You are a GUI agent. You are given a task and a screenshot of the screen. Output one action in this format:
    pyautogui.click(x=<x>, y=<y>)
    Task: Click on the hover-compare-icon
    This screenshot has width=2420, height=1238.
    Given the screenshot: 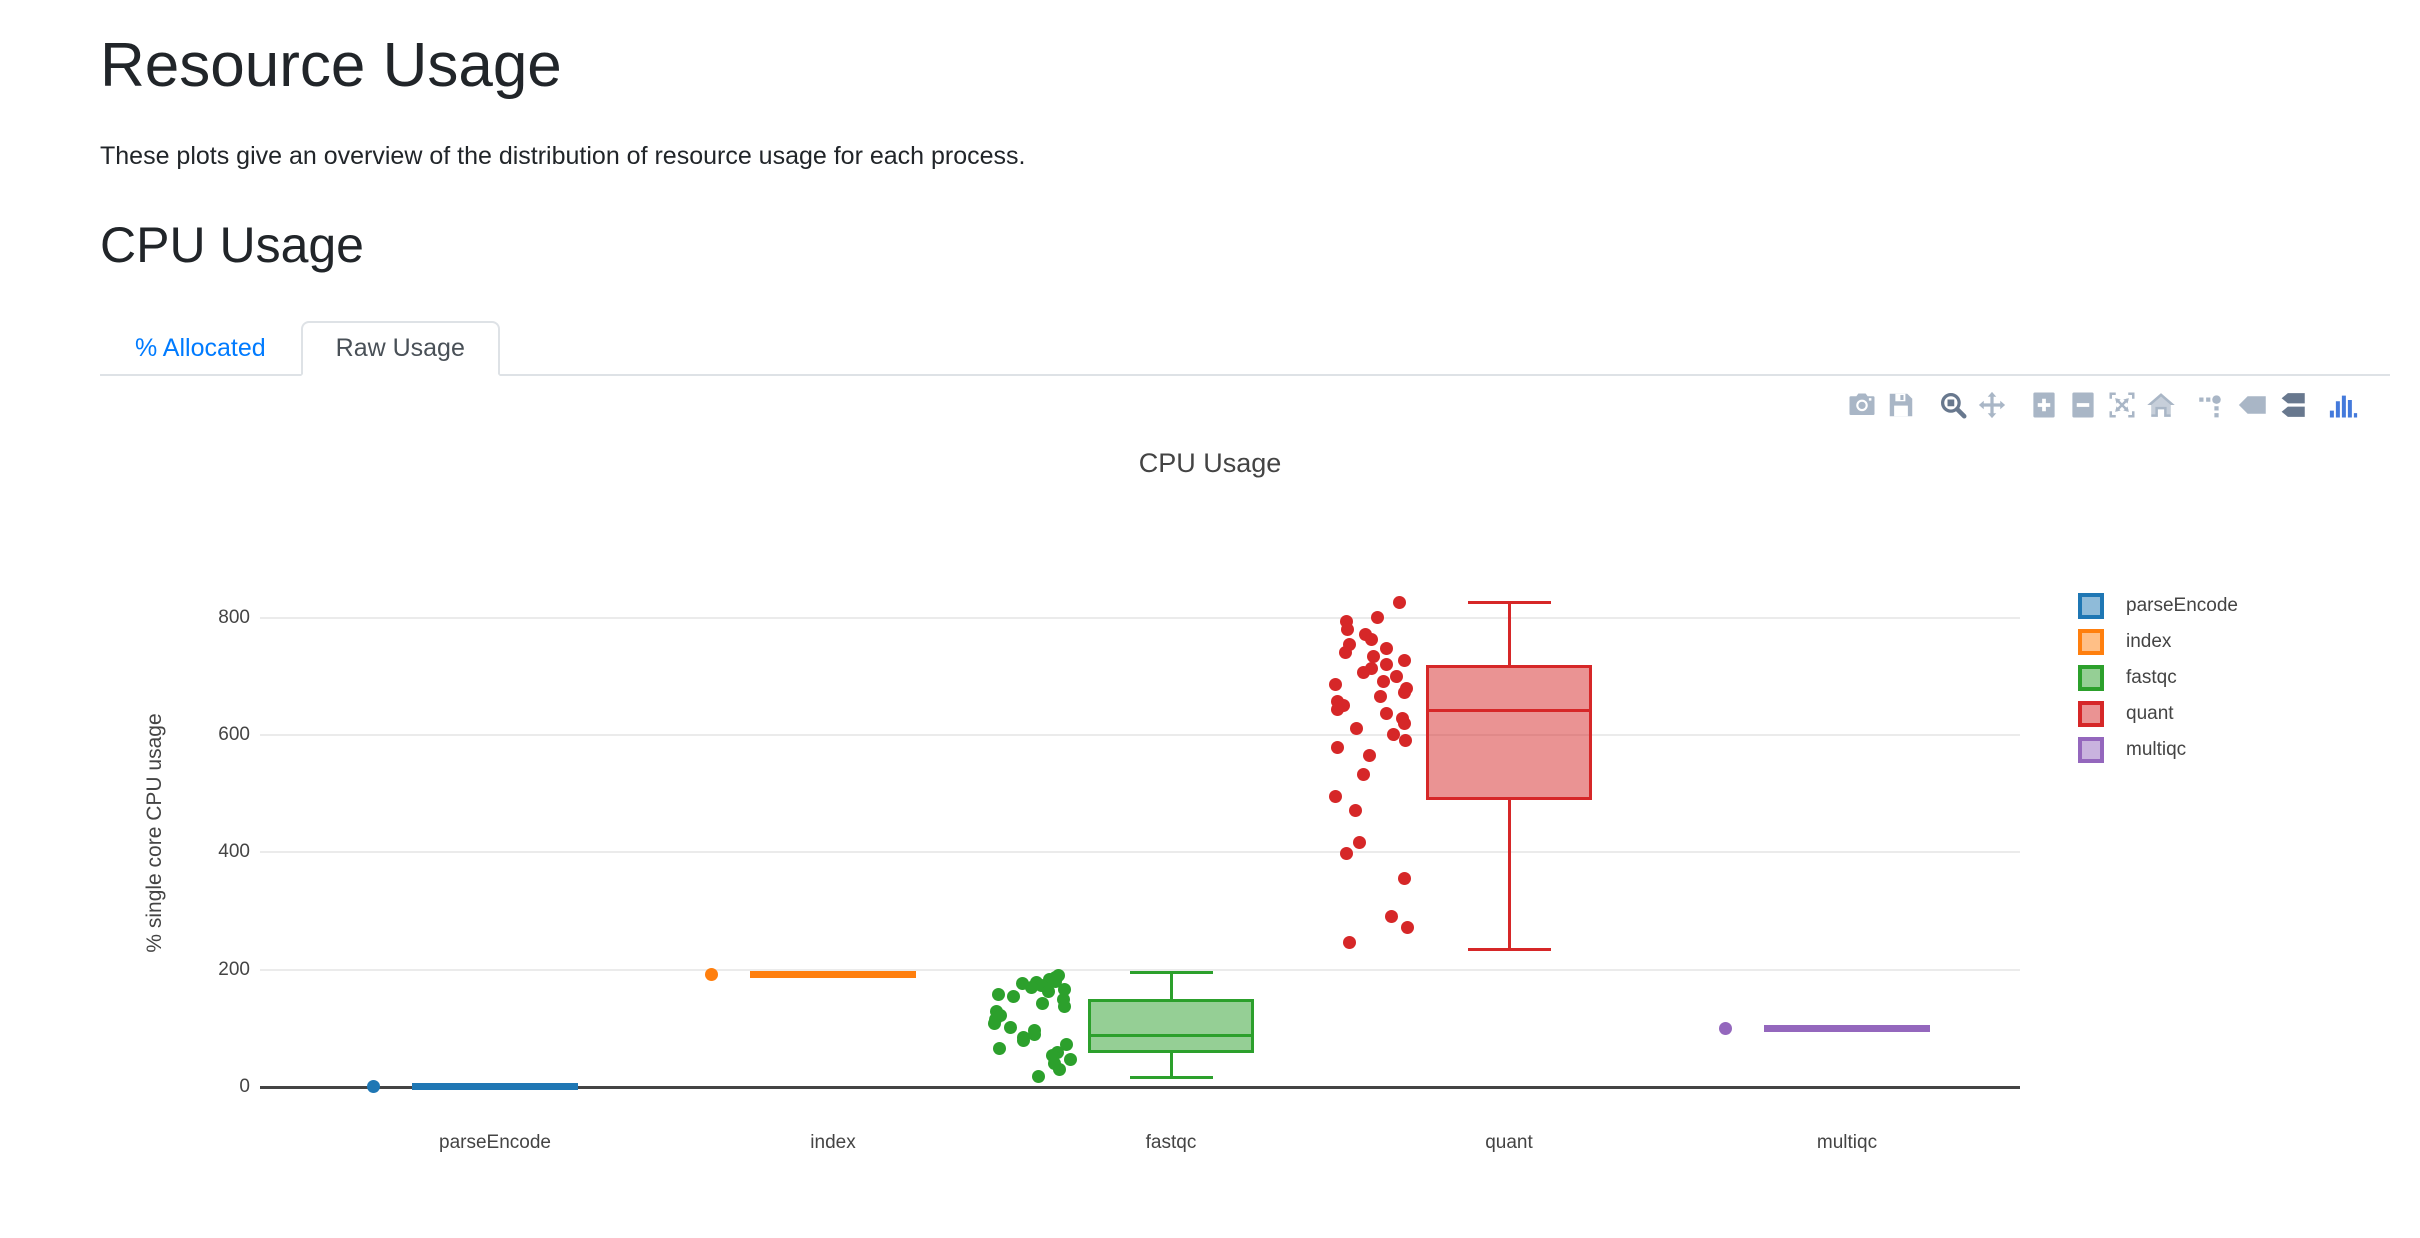 What is the action you would take?
    pyautogui.click(x=2291, y=405)
    